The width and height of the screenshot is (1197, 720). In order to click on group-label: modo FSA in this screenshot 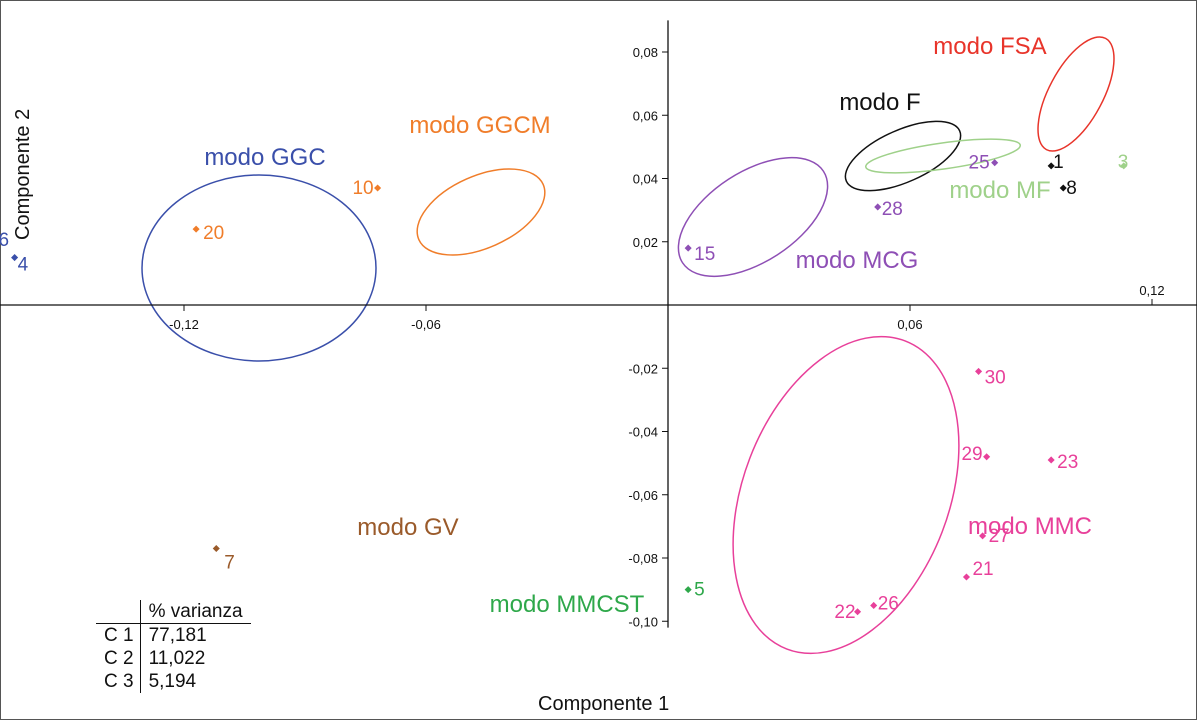, I will do `click(989, 46)`.